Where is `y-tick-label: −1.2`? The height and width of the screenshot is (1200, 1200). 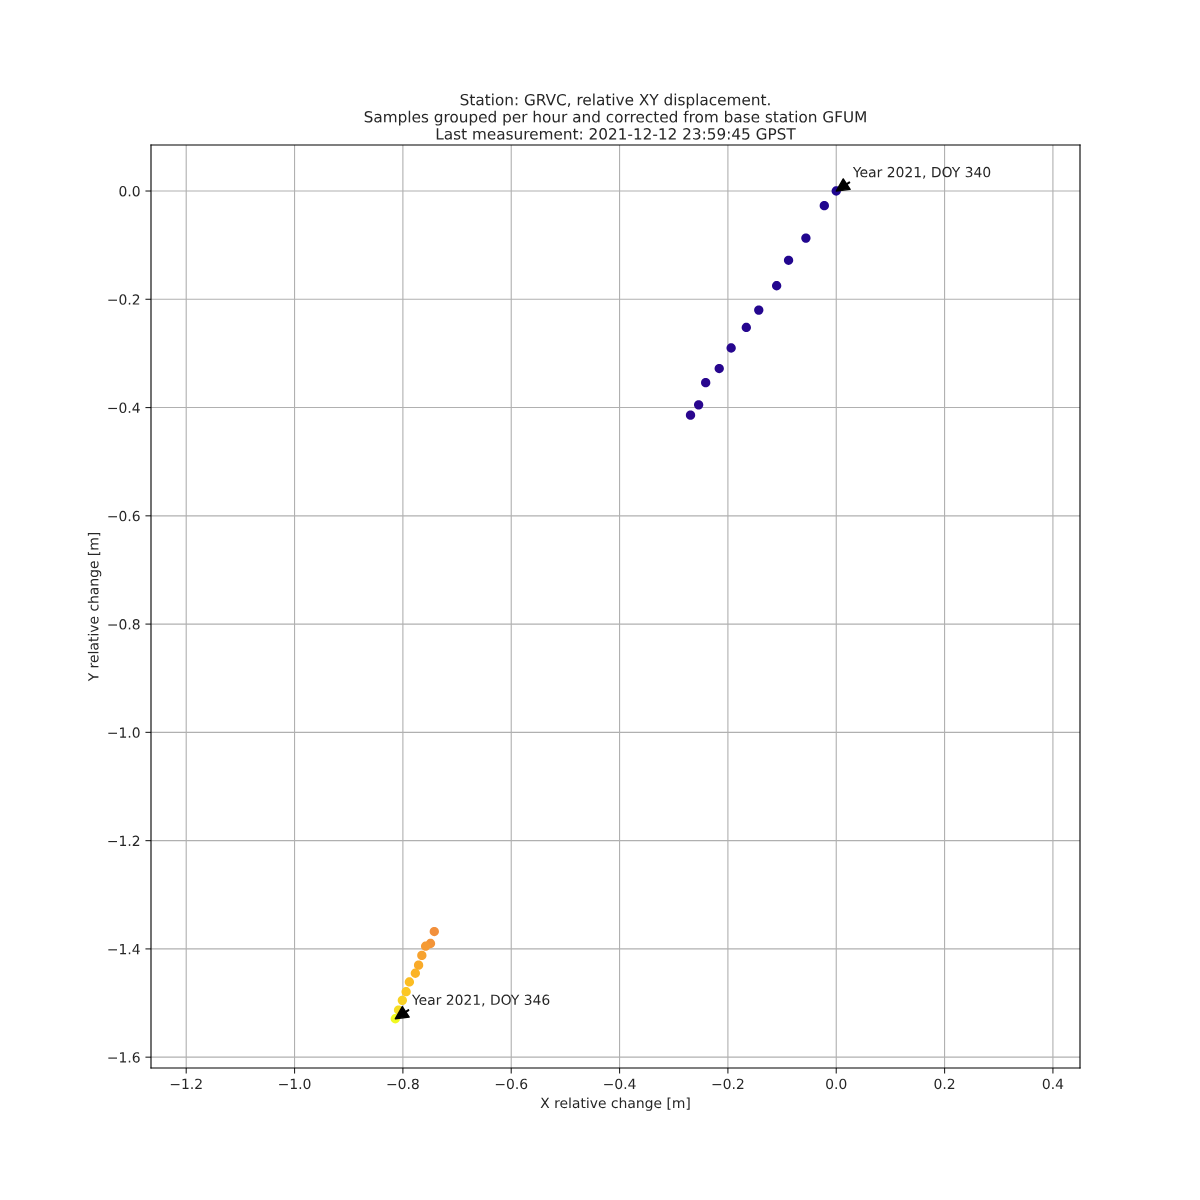
y-tick-label: −1.2 is located at coordinates (124, 840).